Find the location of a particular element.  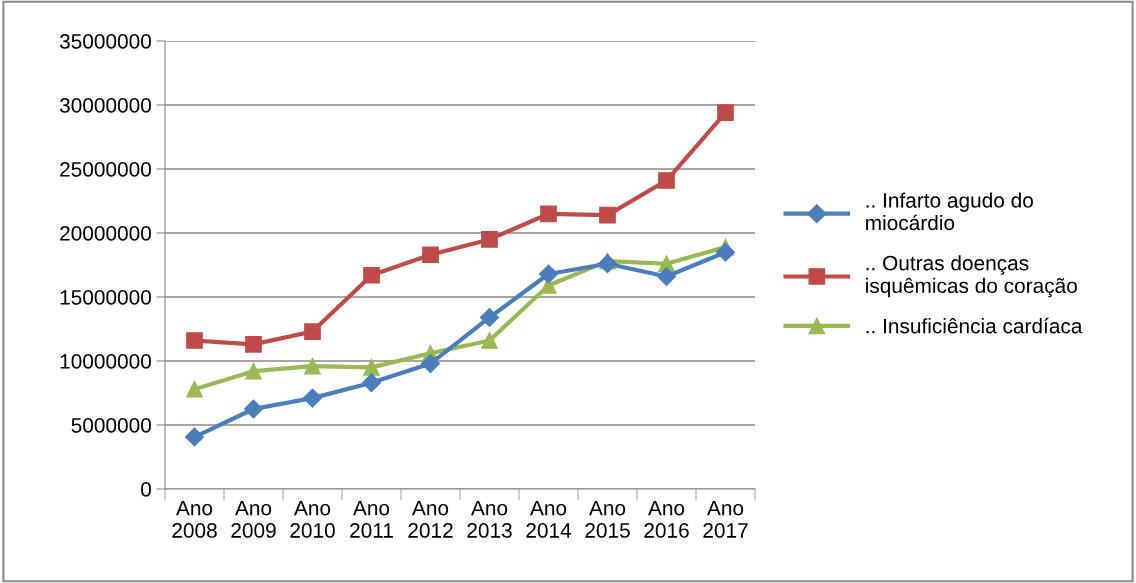

y-tick-label: 0 is located at coordinates (146, 489).